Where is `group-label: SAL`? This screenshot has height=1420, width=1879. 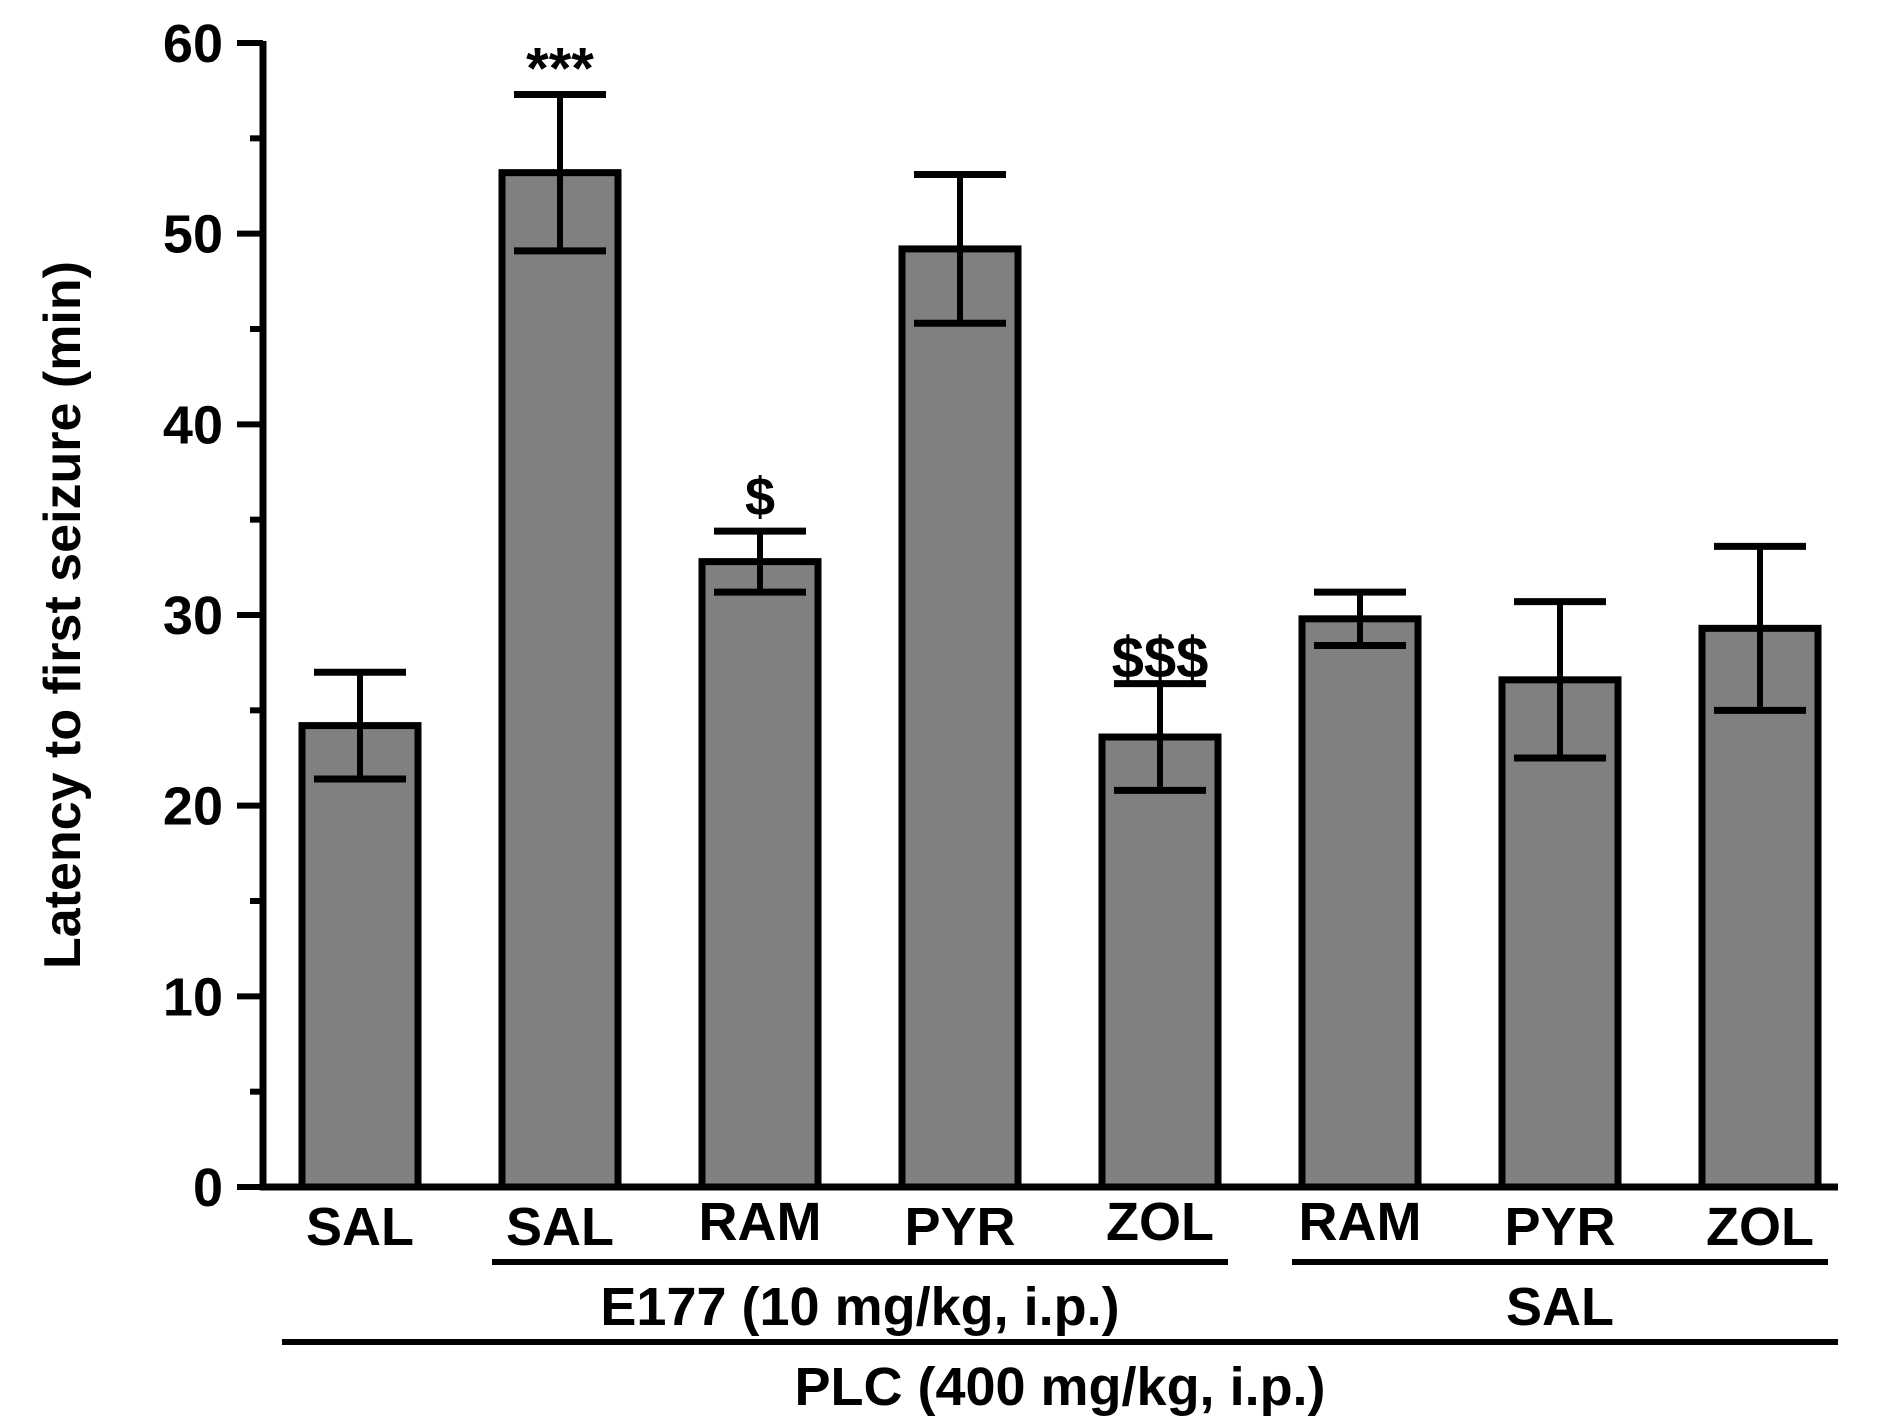
group-label: SAL is located at coordinates (1560, 1307).